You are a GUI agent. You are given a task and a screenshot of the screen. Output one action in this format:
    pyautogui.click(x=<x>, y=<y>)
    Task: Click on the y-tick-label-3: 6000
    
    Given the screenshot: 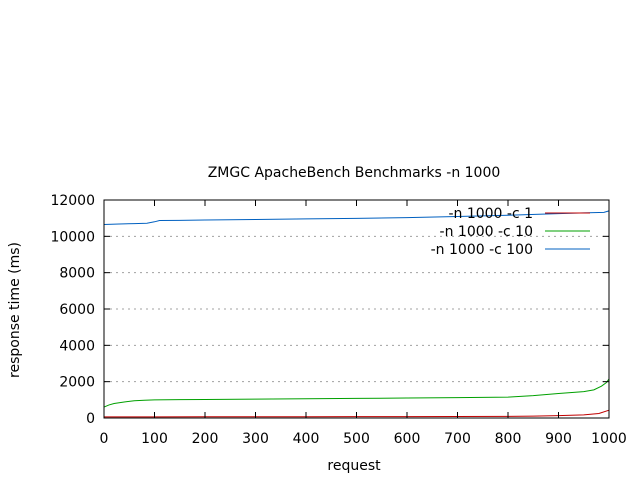 What is the action you would take?
    pyautogui.click(x=77, y=310)
    